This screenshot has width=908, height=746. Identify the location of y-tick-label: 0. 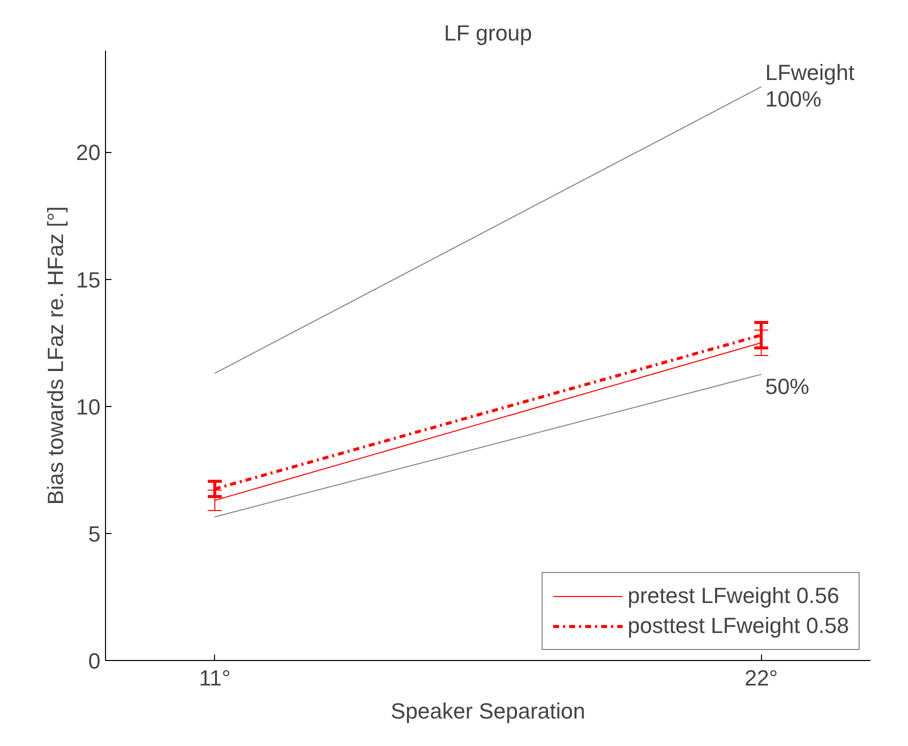
(94, 661).